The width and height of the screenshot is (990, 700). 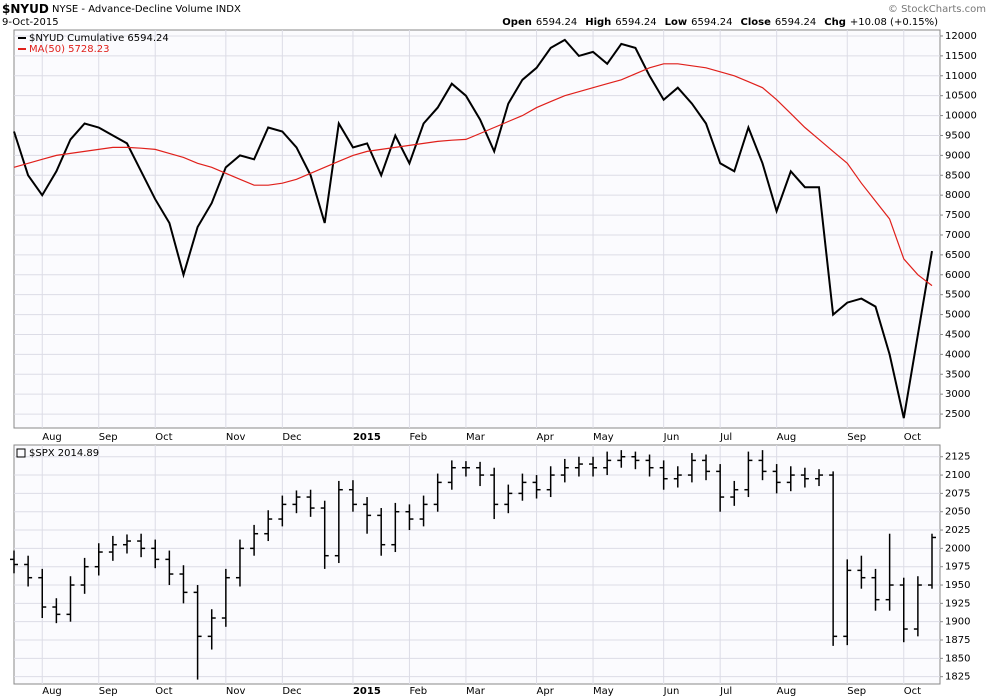 I want to click on y-tick-label: 3500, so click(x=957, y=374).